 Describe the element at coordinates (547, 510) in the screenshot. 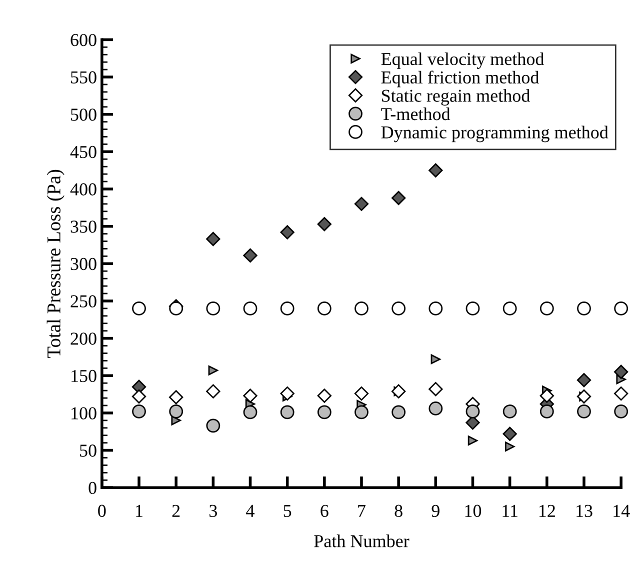

I see `x-tick-label: 12` at that location.